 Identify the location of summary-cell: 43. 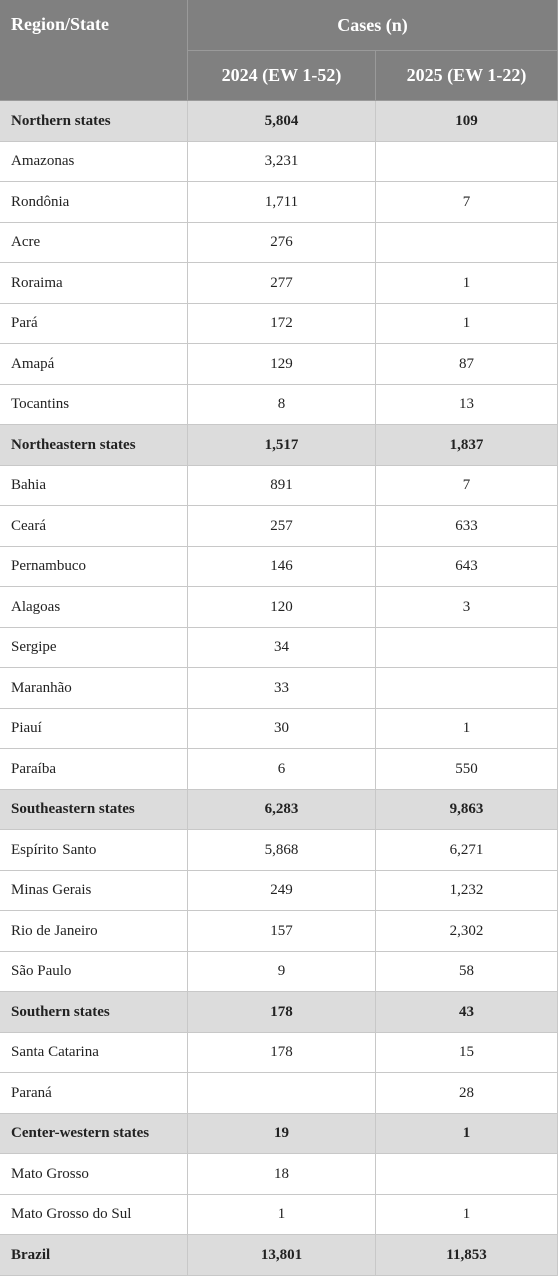
(467, 1012).